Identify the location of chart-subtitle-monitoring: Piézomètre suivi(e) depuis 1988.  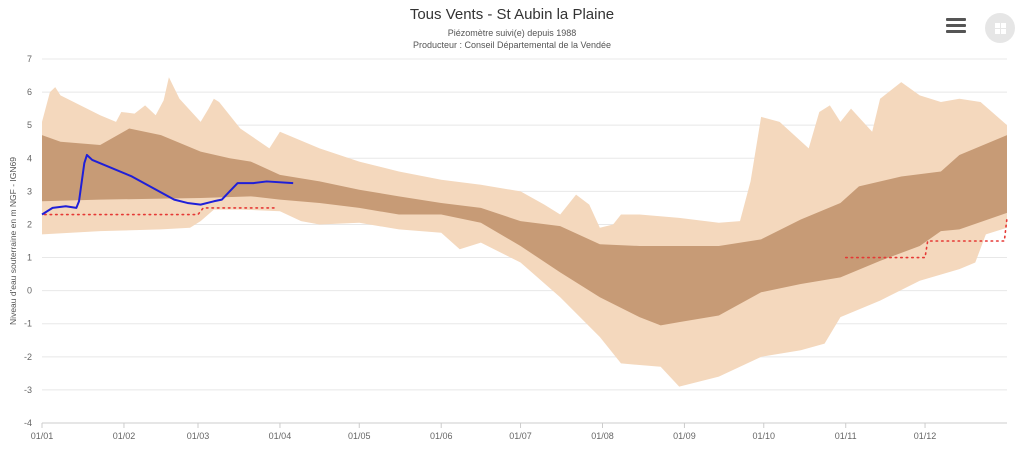
(512, 33).